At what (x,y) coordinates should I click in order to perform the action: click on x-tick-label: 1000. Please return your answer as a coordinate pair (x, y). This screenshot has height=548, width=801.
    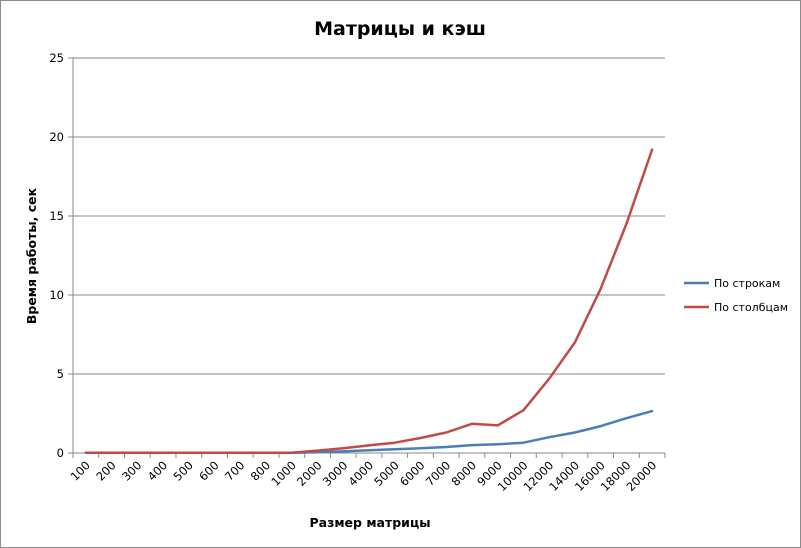
    Looking at the image, I should click on (283, 473).